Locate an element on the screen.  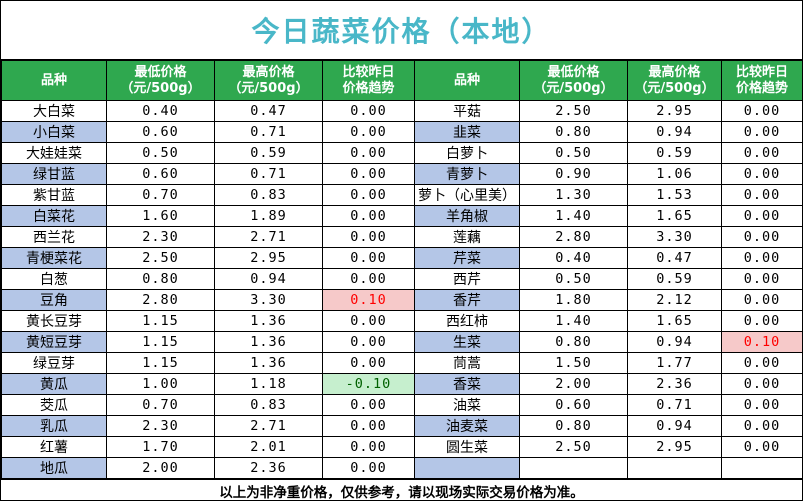
header-min-right: 最低价格 （元/500g） is located at coordinates (573, 80).